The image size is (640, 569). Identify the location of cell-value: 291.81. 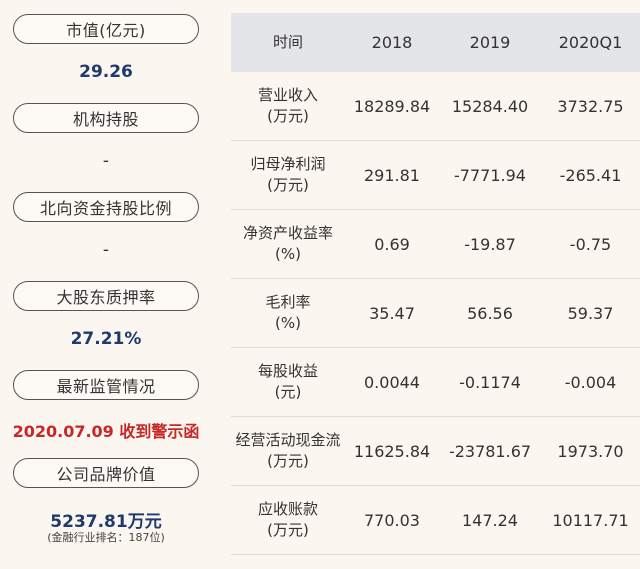
(392, 175).